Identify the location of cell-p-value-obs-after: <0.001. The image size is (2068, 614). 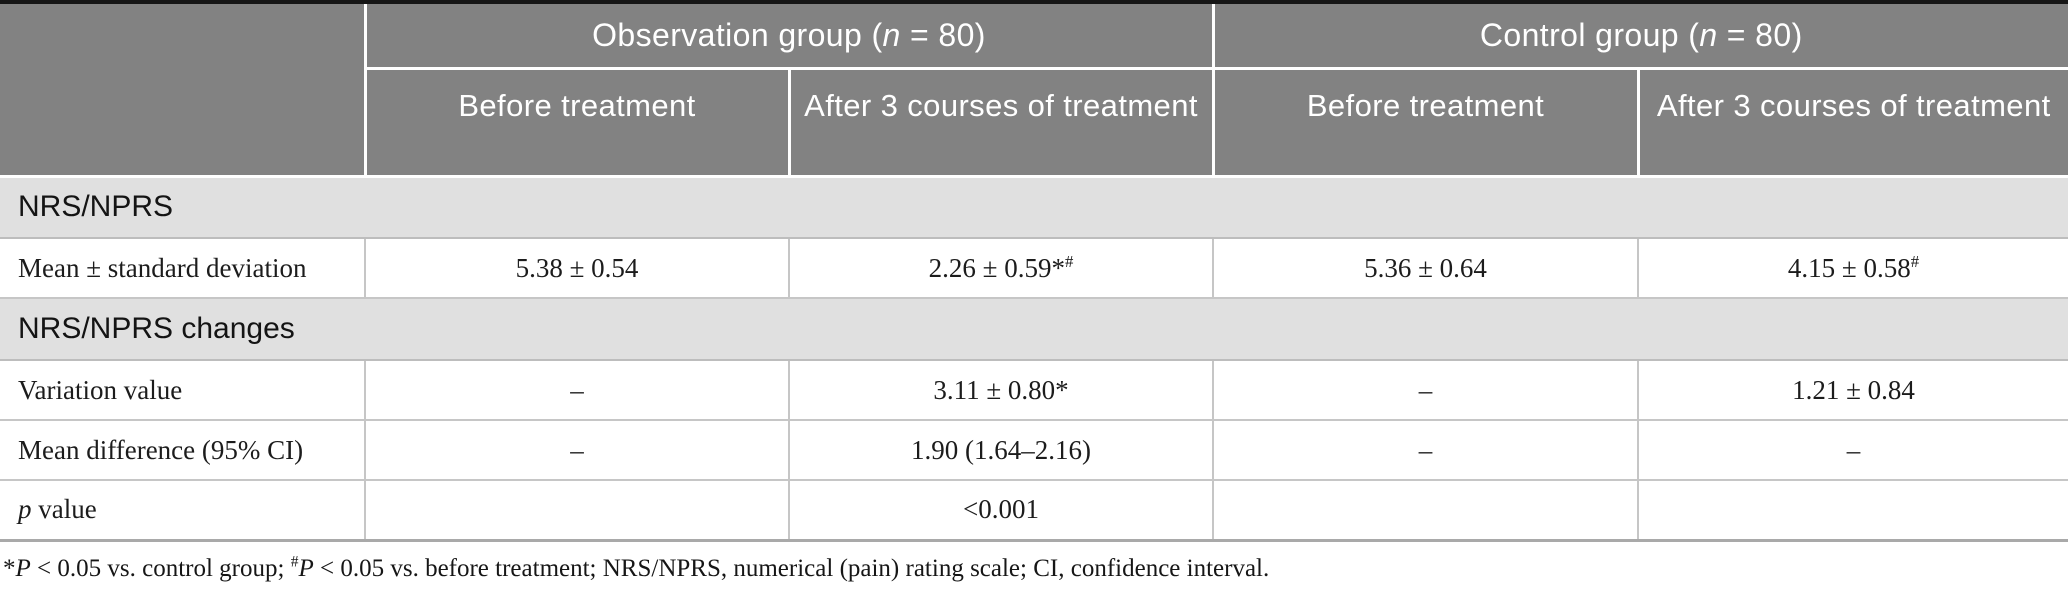
(1001, 510).